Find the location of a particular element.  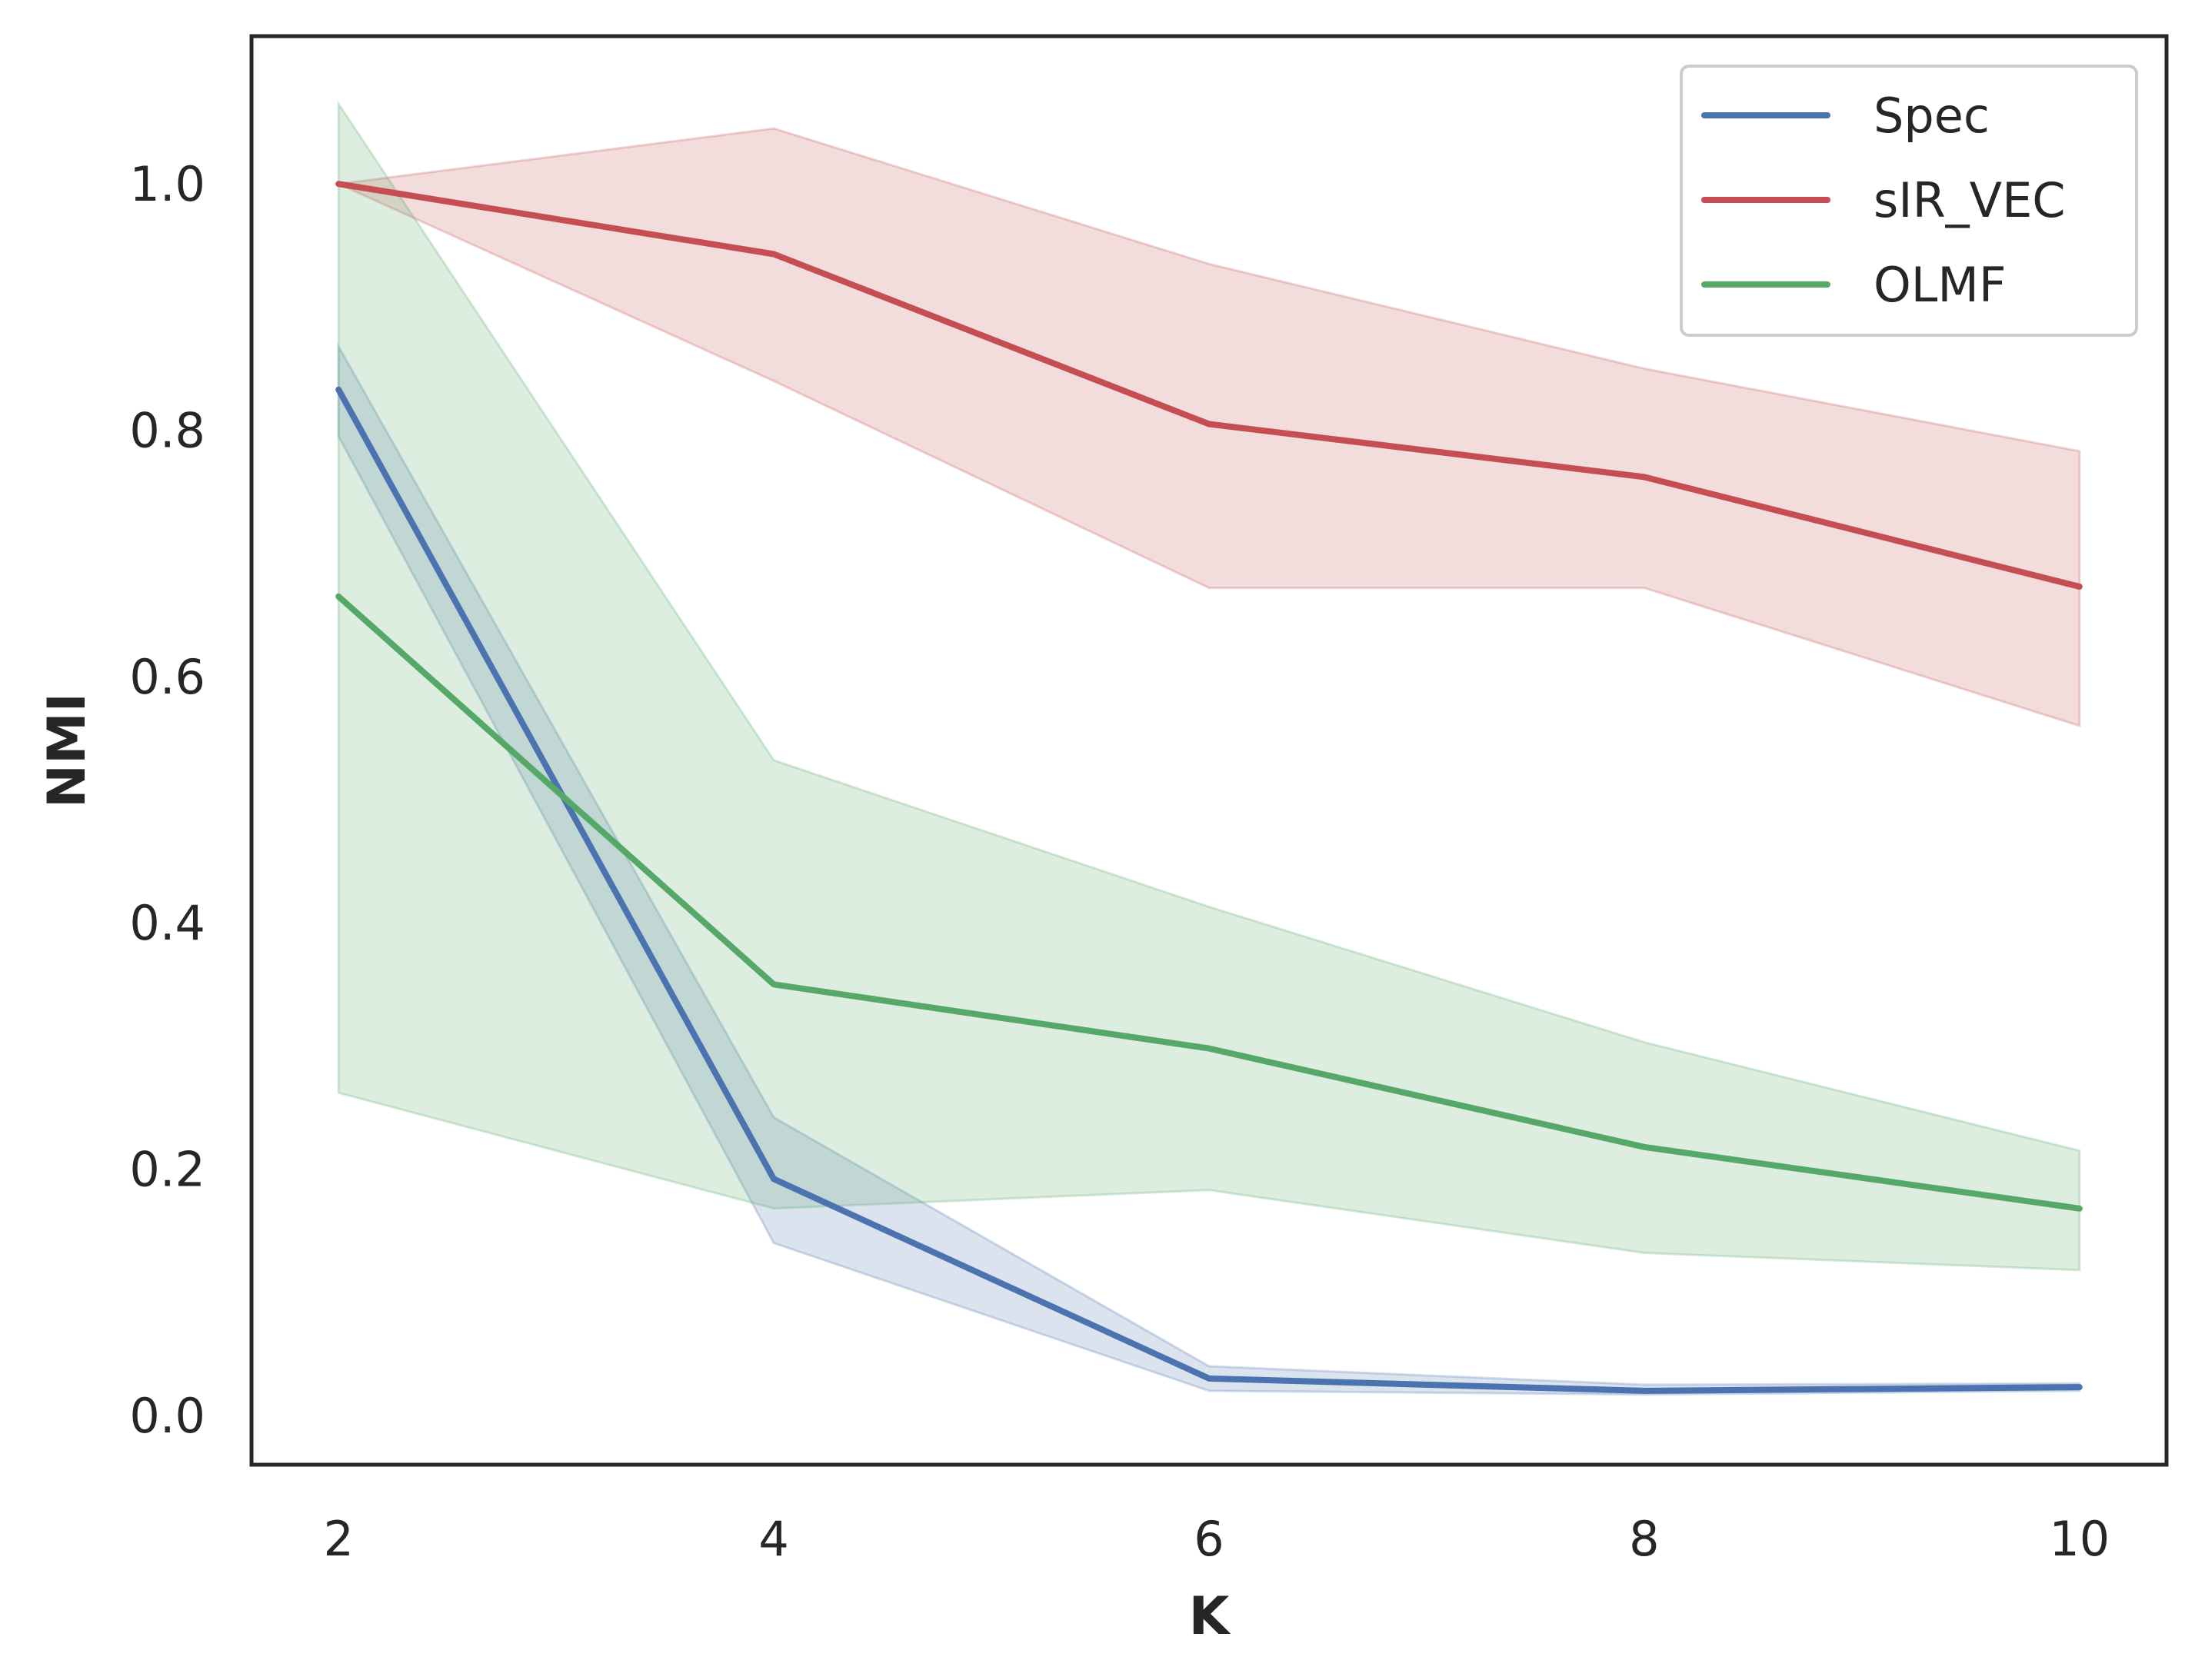

x-axis-ticks: 2 4 6 8 10 is located at coordinates (1216, 1539).